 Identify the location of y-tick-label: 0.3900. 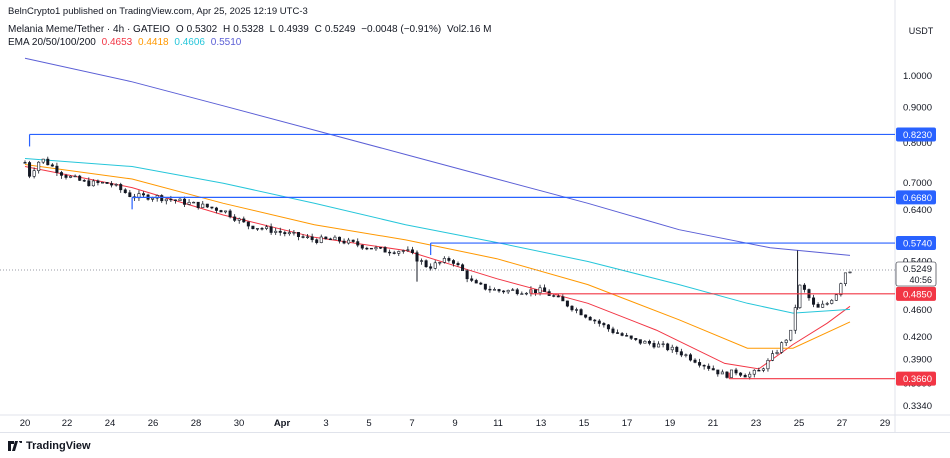
(917, 360).